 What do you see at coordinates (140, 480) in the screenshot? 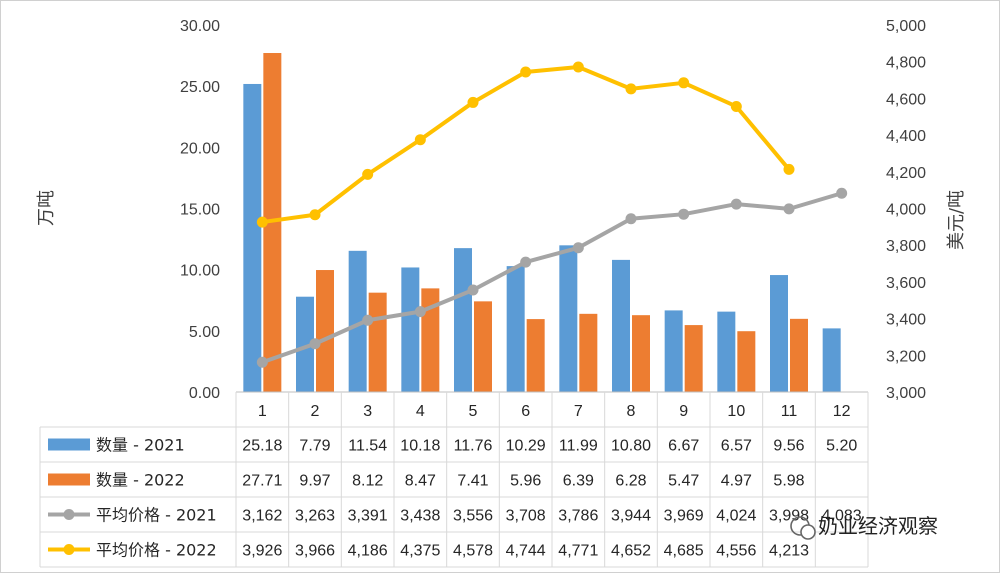
I see `legend-label-qty-2022: 数量 - 2022` at bounding box center [140, 480].